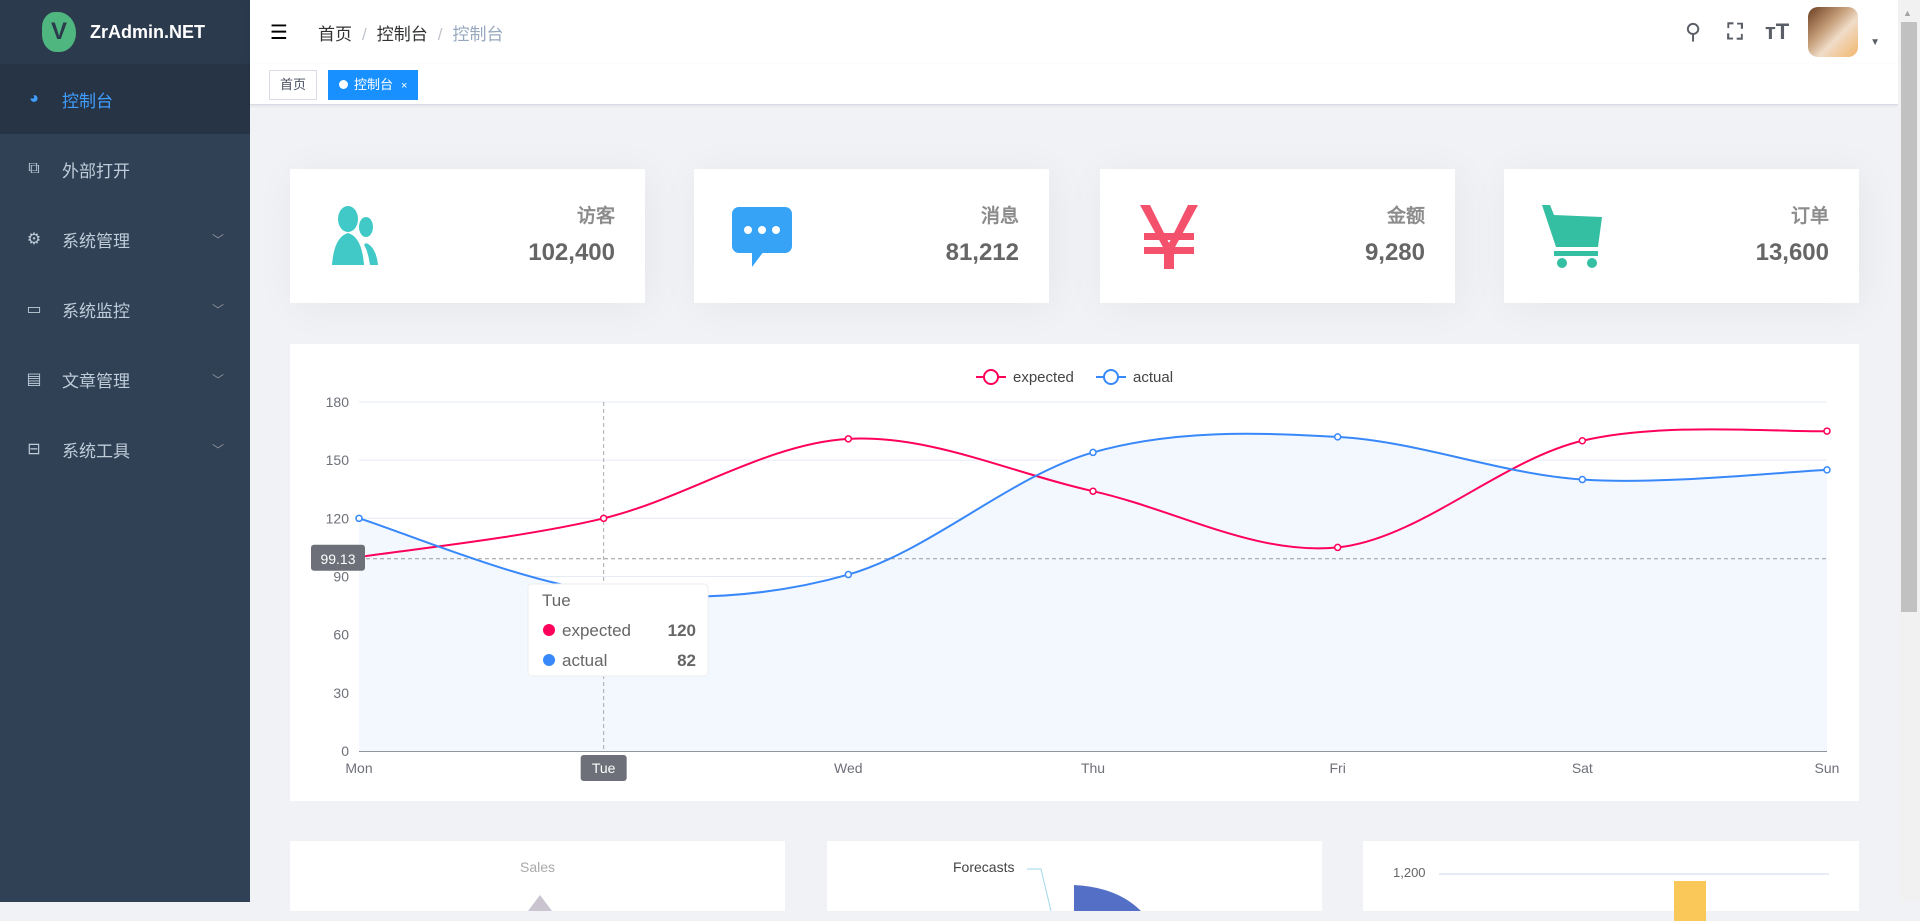 This screenshot has height=921, width=1920. Describe the element at coordinates (762, 237) in the screenshot. I see `message-icon` at that location.